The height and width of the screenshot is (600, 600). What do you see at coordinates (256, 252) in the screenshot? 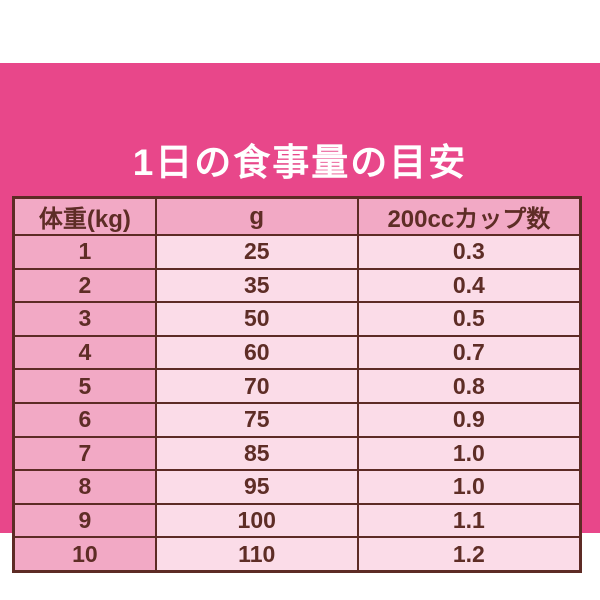
I see `grams-cell: 25` at bounding box center [256, 252].